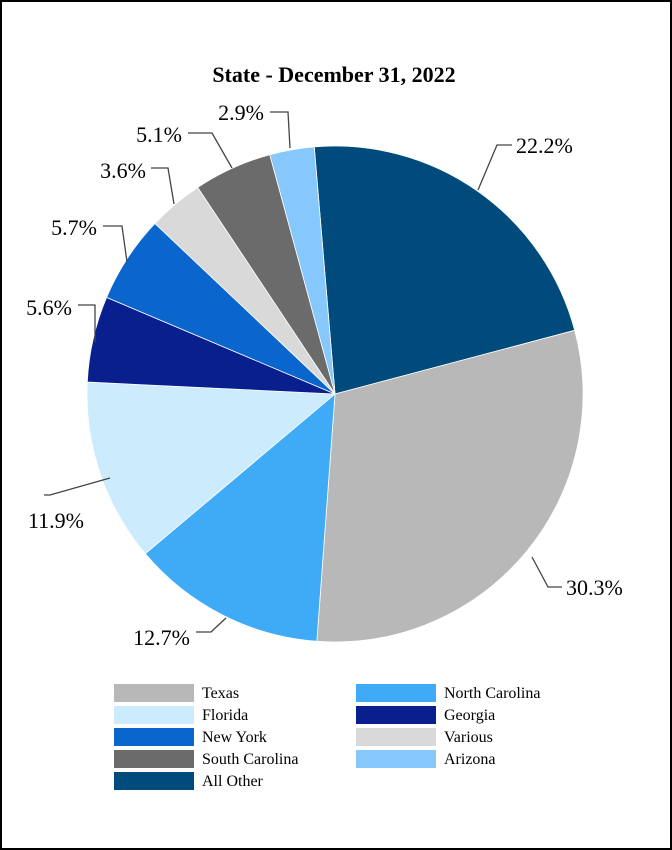 Image resolution: width=672 pixels, height=850 pixels. I want to click on data-label-georgia: 5.6%, so click(49, 307).